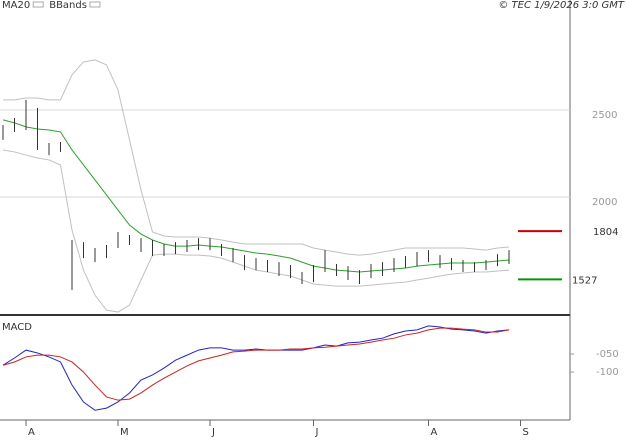  Describe the element at coordinates (607, 354) in the screenshot. I see `y-tick-label: -050` at that location.